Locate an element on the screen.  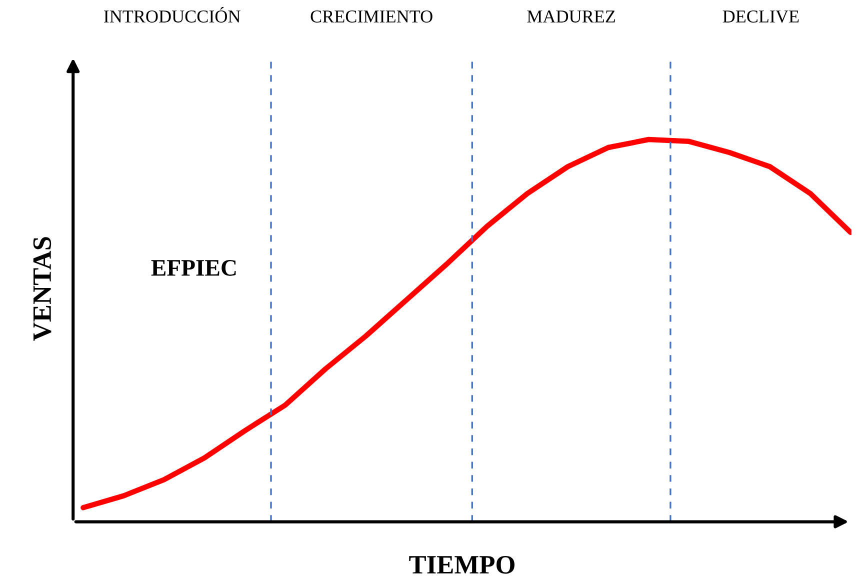
text: DECLIVE is located at coordinates (760, 16).